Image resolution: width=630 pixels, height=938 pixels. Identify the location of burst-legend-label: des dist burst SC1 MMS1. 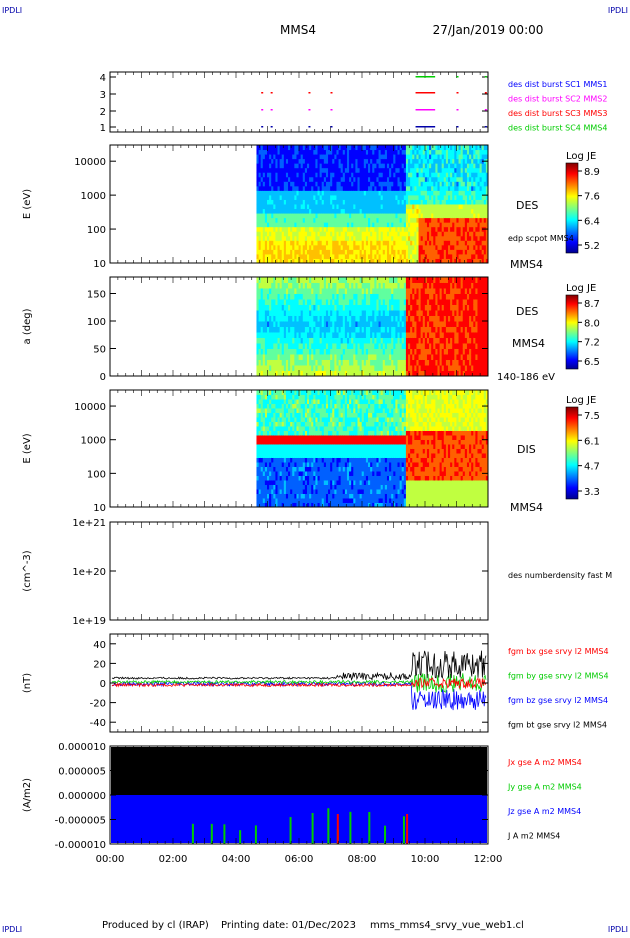
(557, 84).